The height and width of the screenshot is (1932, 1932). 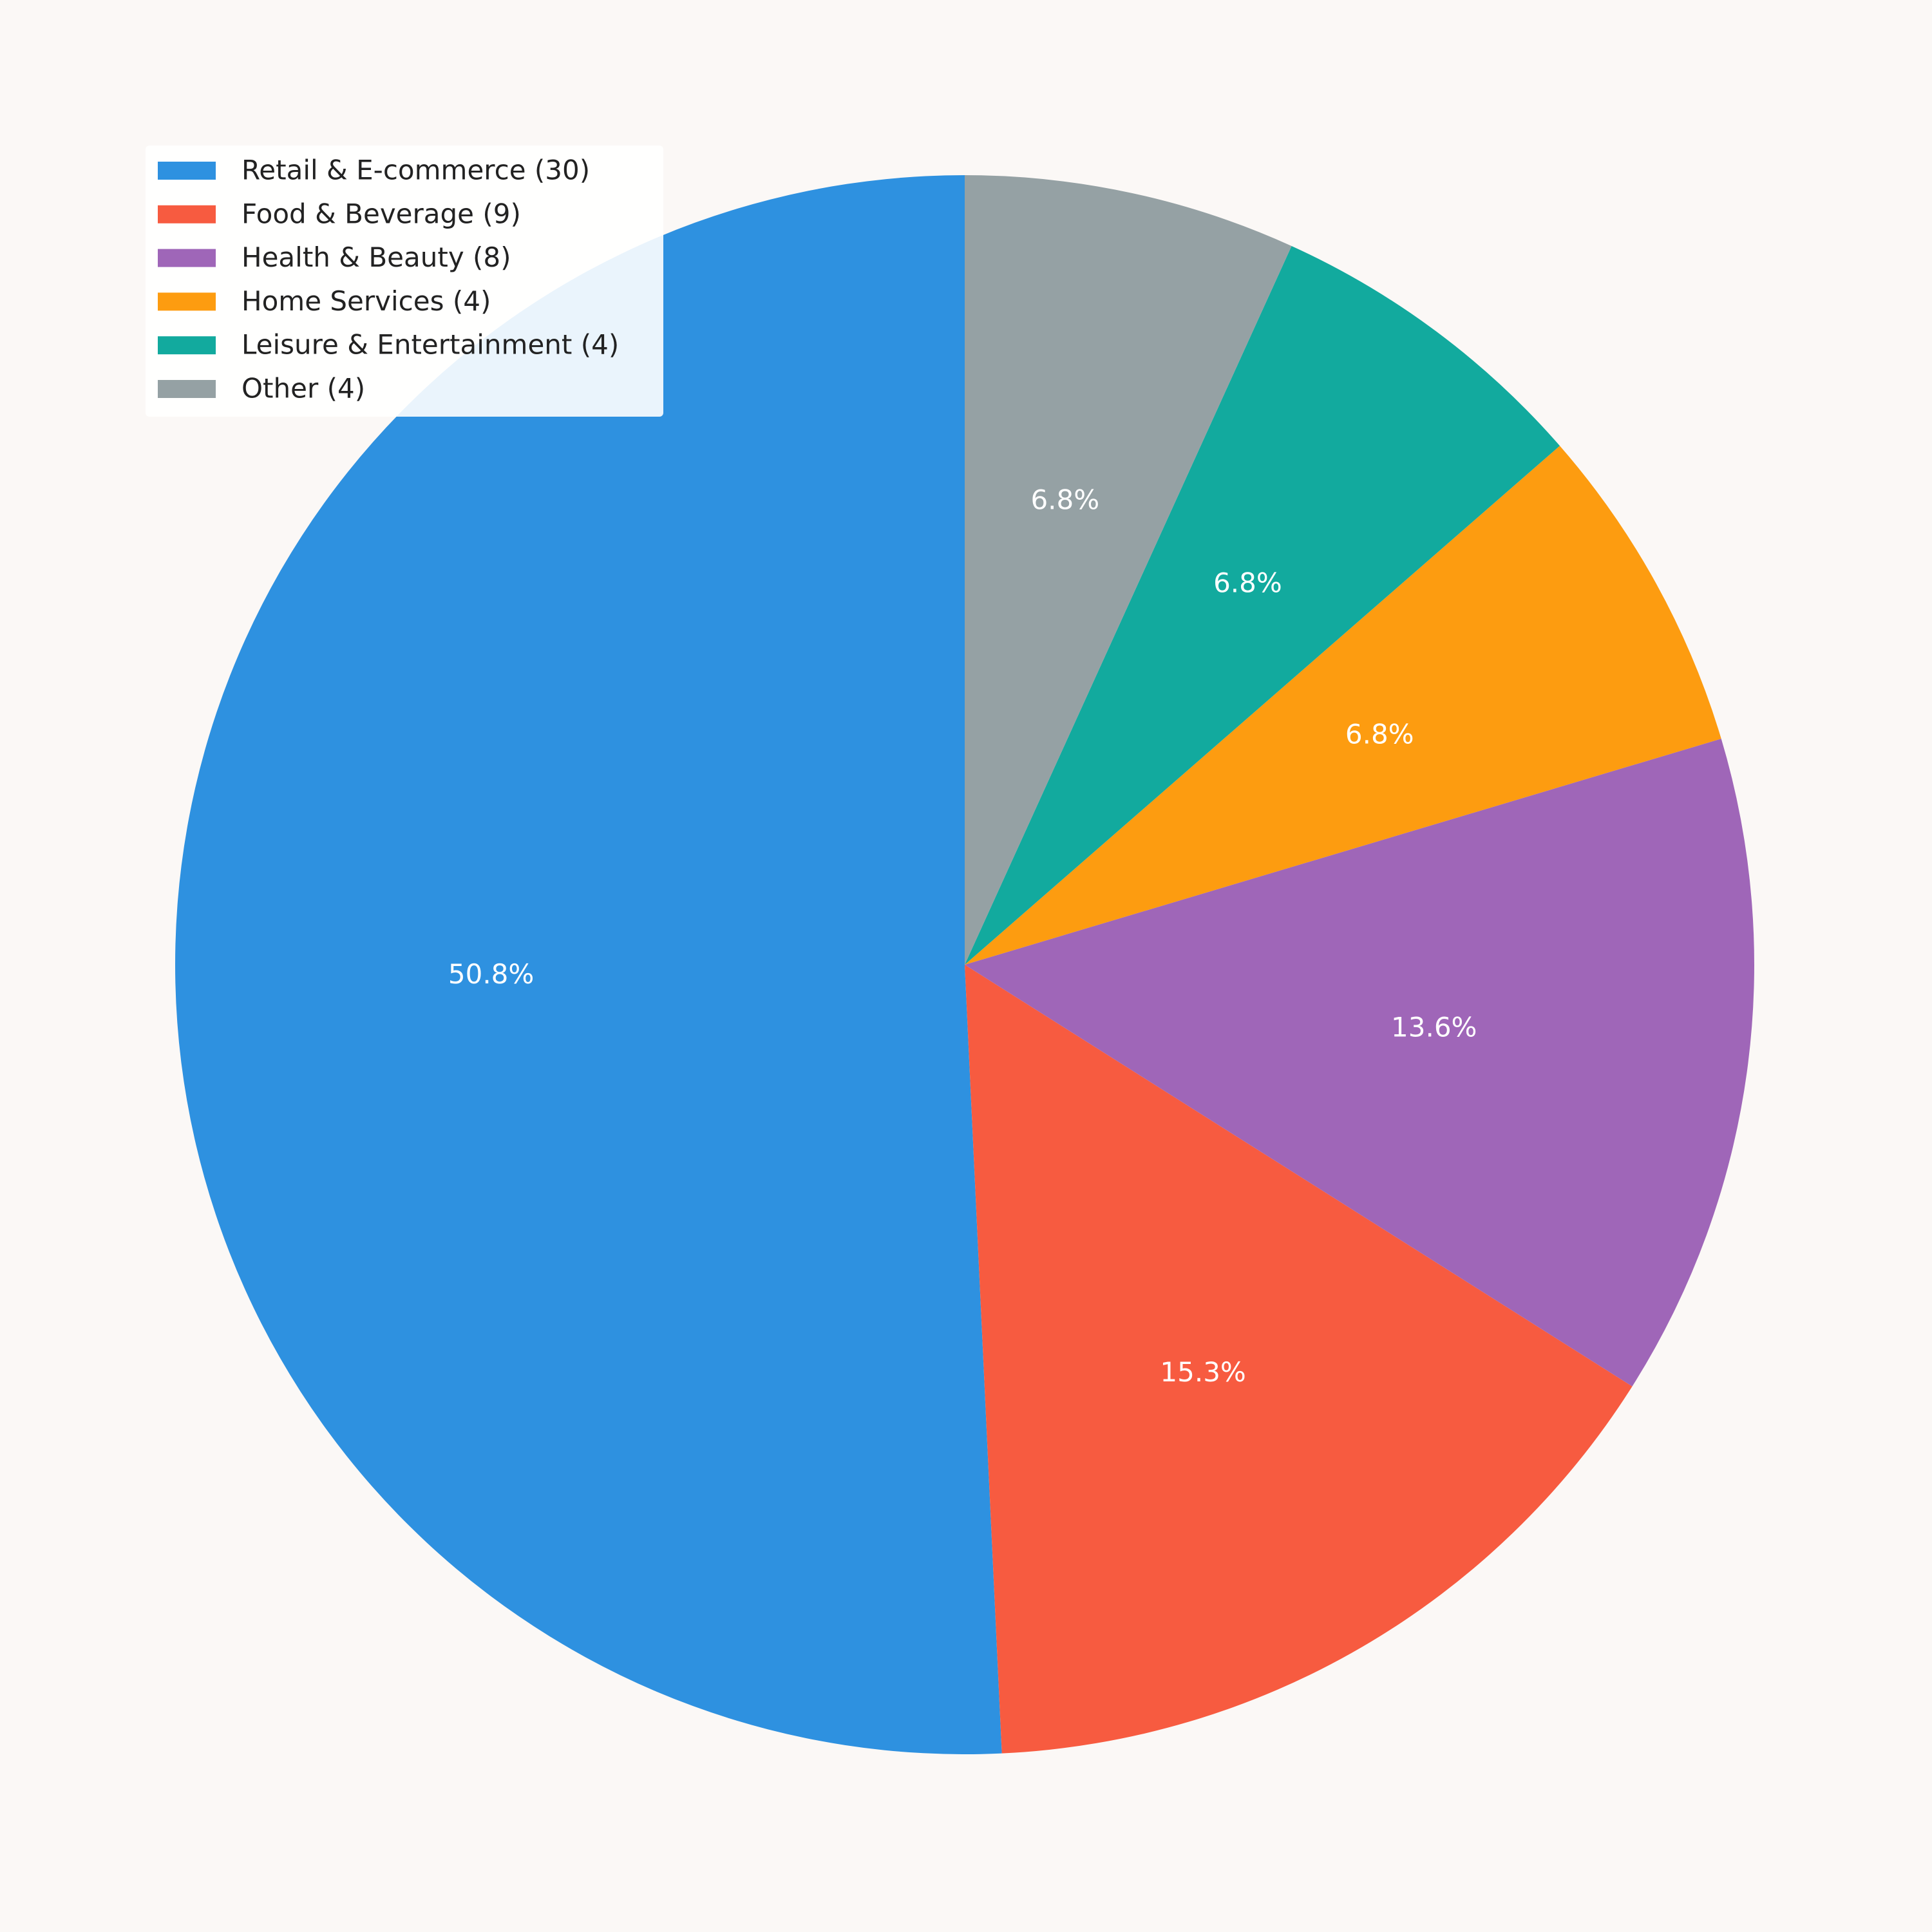 What do you see at coordinates (1434, 1027) in the screenshot?
I see `slice-label: 13.6%` at bounding box center [1434, 1027].